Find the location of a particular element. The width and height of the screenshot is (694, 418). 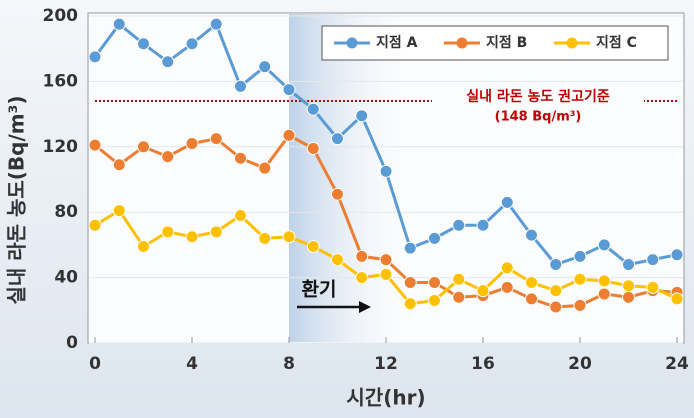

y-tick-label: 80 is located at coordinates (66, 212).